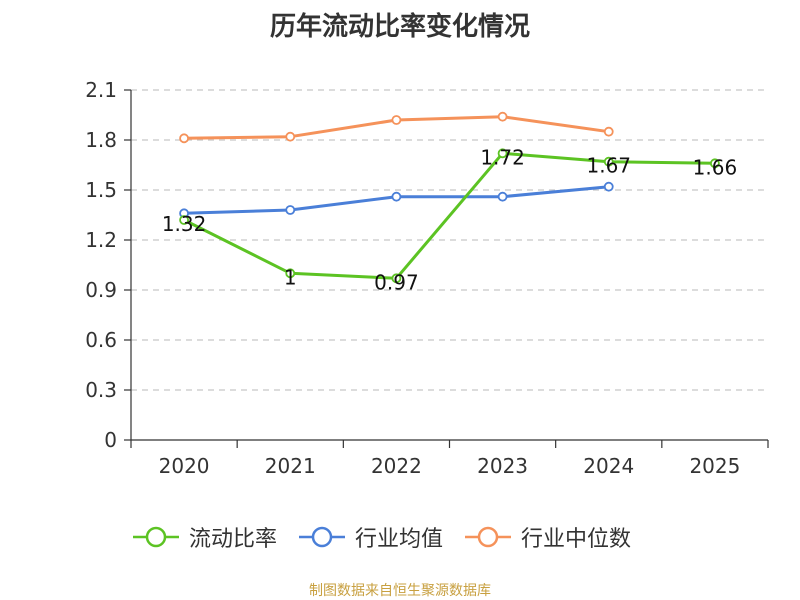 This screenshot has width=800, height=600. I want to click on legend-label: 行业中位数, so click(576, 539).